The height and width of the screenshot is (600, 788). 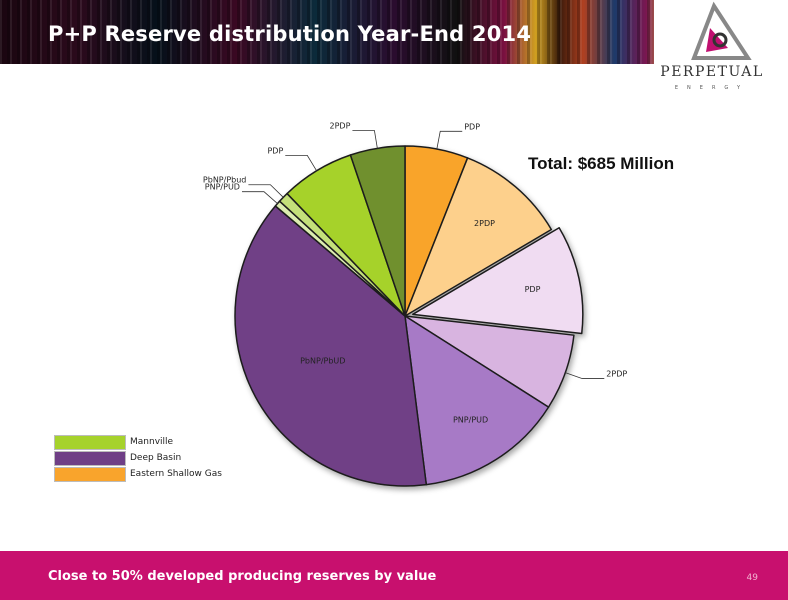 I want to click on pie-slice-deep-basin-pbnp-pbud, so click(x=331, y=346).